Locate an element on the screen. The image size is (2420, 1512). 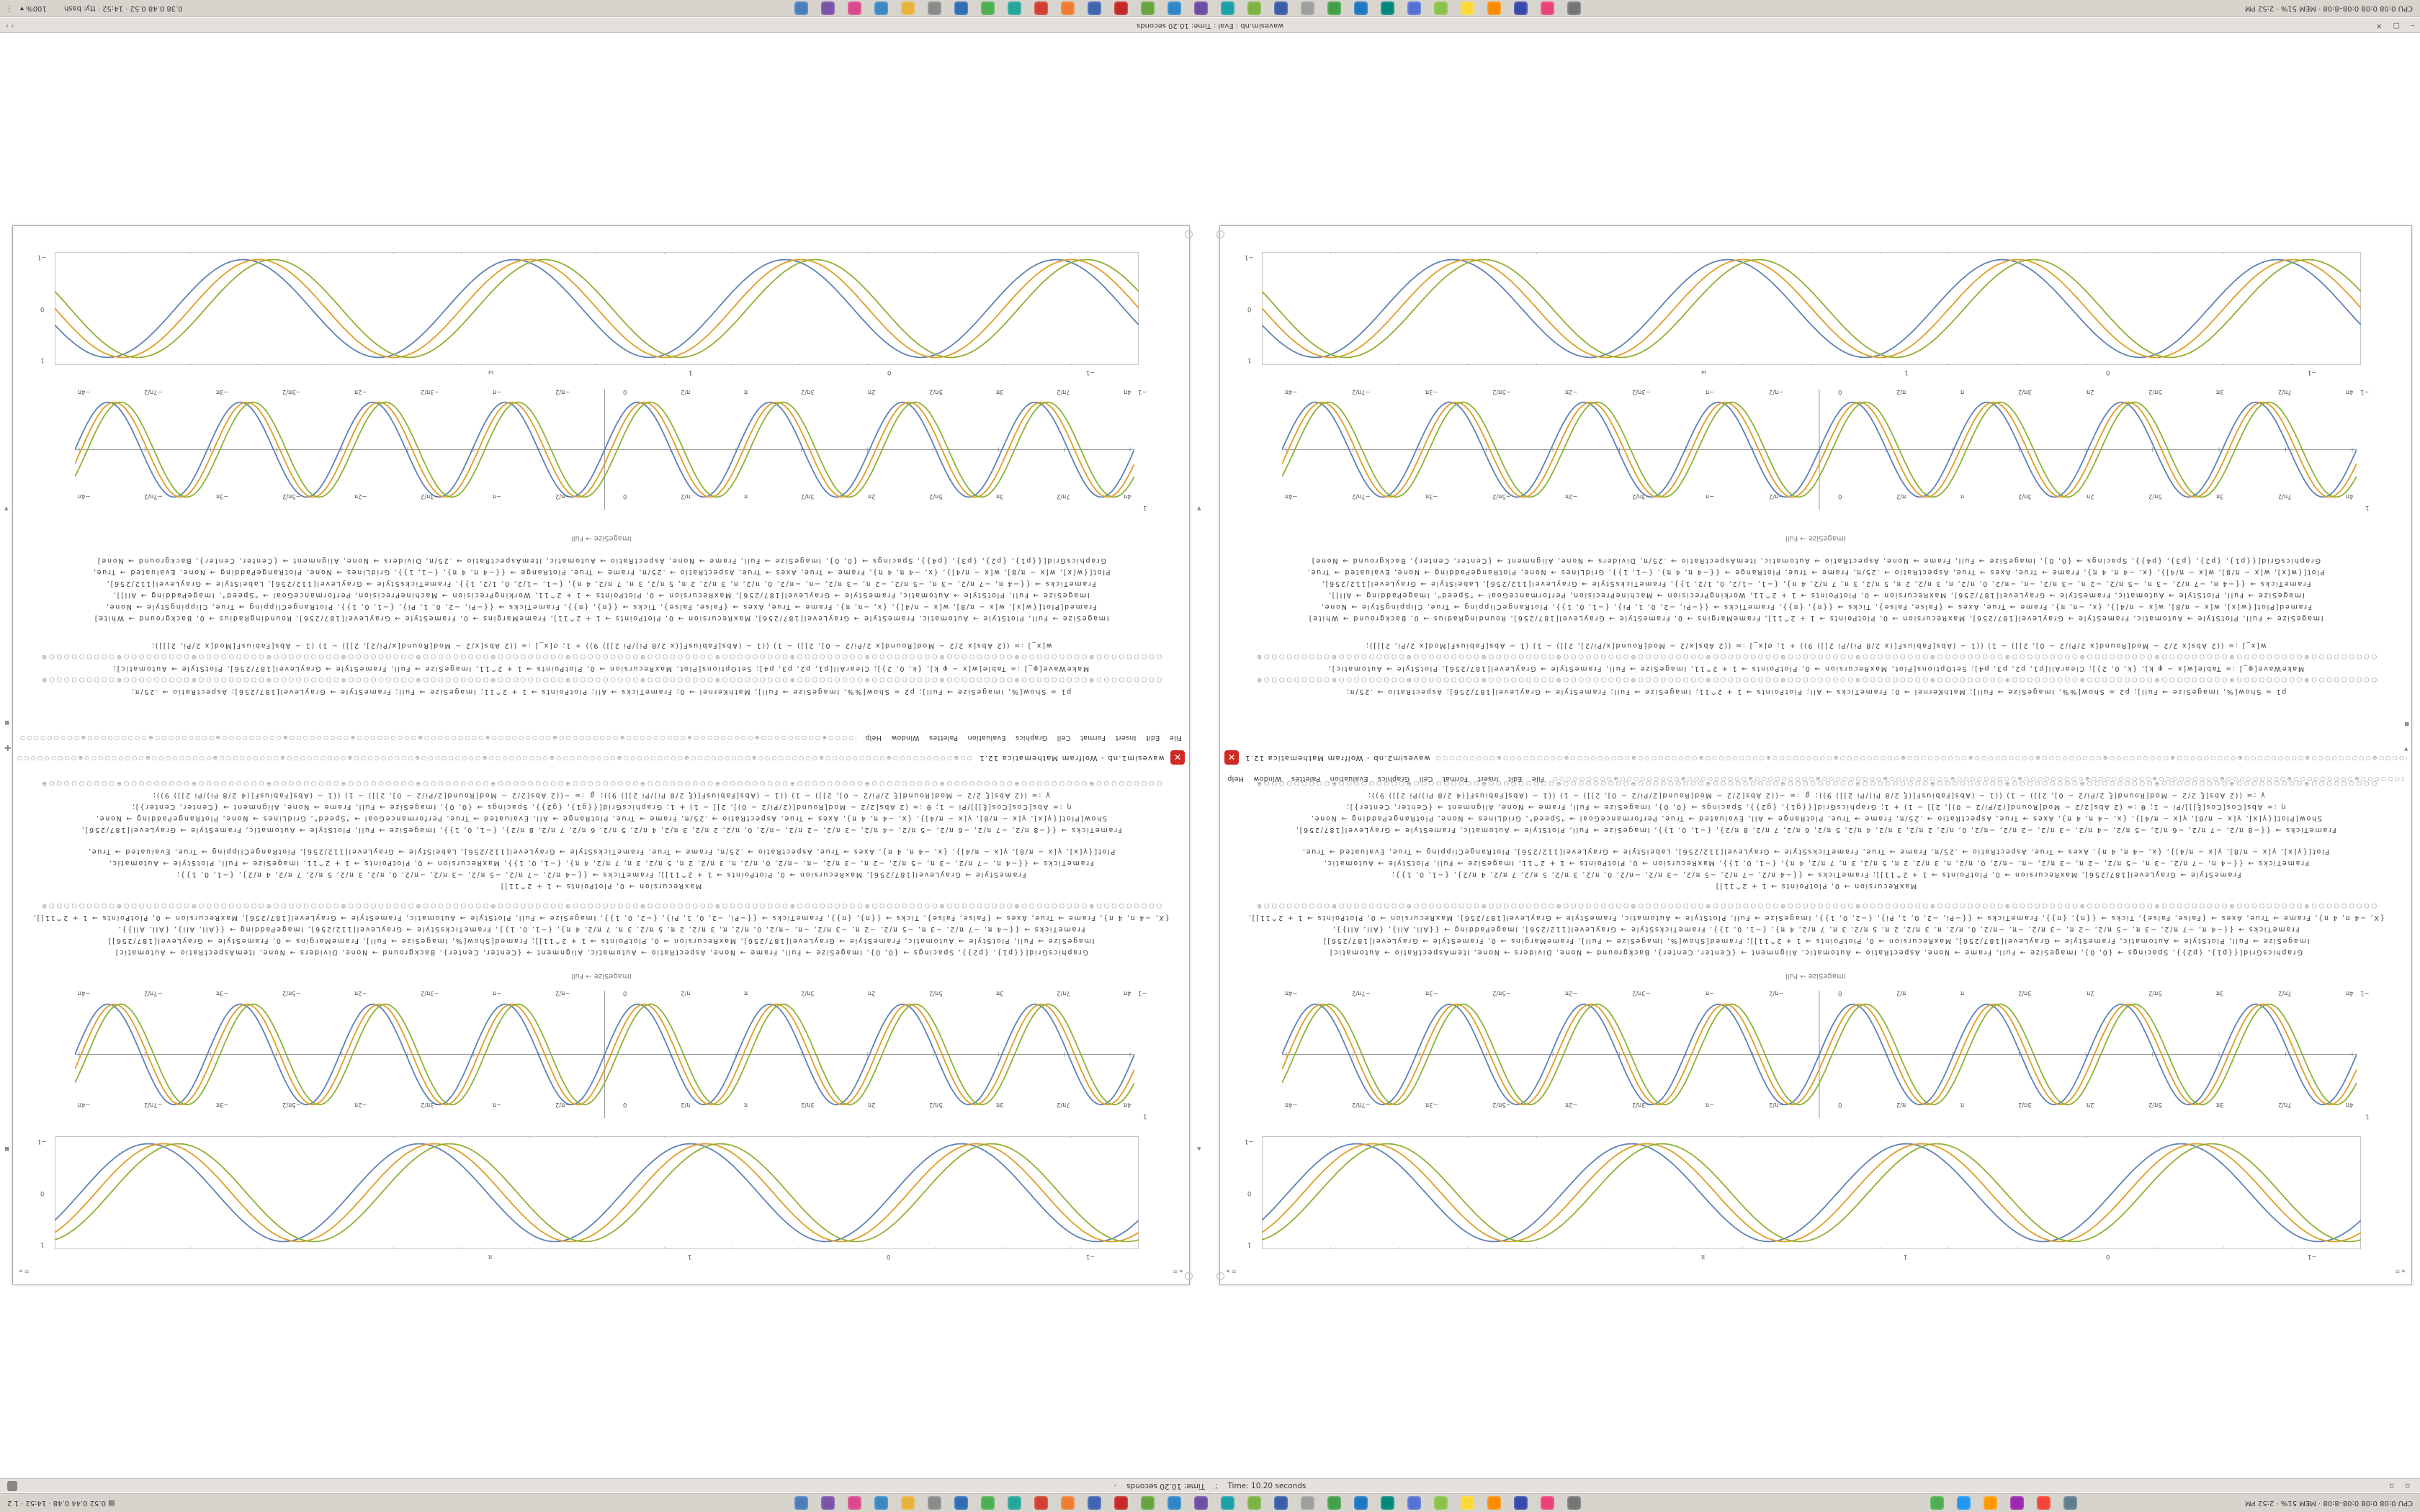
seam-scroll-icon: ▴ is located at coordinates (1199, 1149).